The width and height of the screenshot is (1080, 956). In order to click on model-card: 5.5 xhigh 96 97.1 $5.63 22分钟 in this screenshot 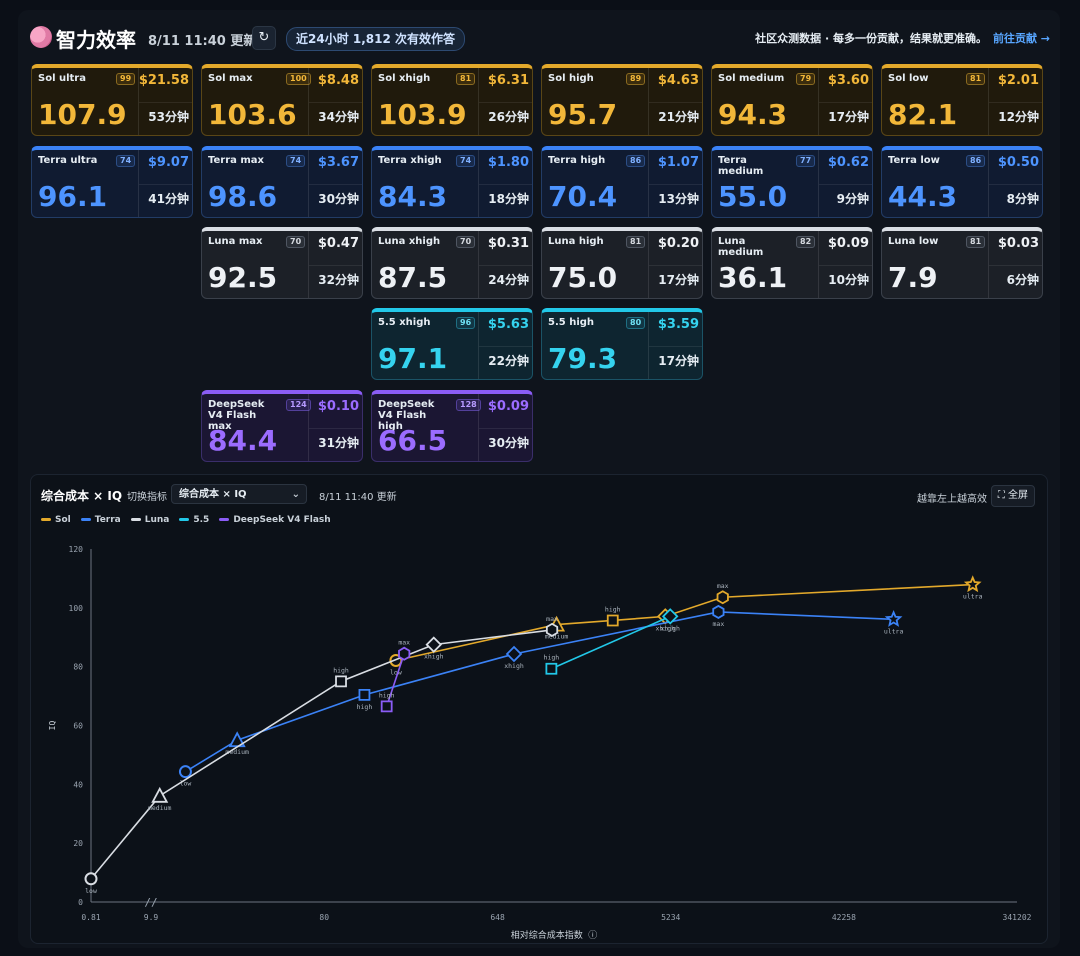, I will do `click(452, 344)`.